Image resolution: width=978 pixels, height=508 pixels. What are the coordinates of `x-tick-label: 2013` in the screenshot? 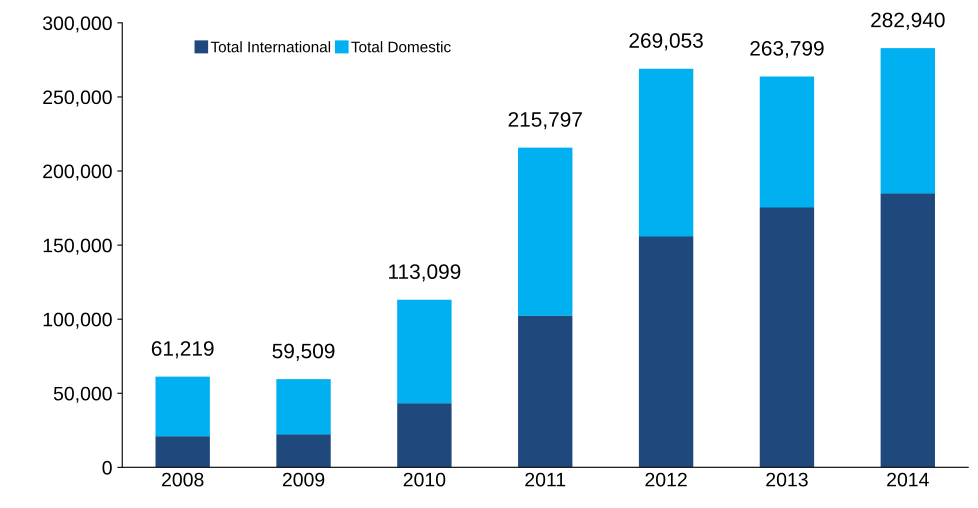 It's located at (787, 479).